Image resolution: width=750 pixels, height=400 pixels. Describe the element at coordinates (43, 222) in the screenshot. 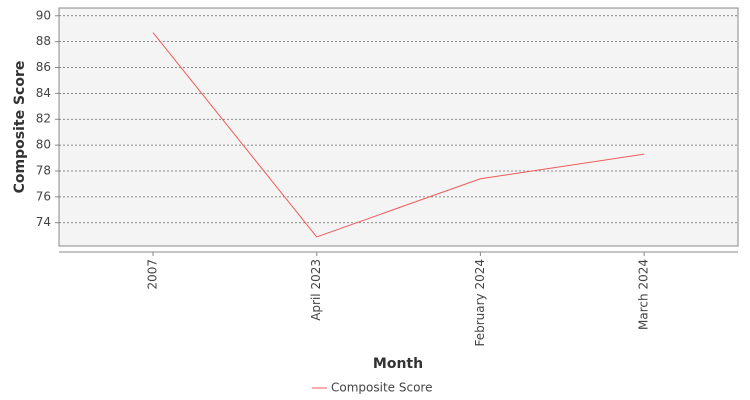

I see `y-tick-label: 74` at that location.